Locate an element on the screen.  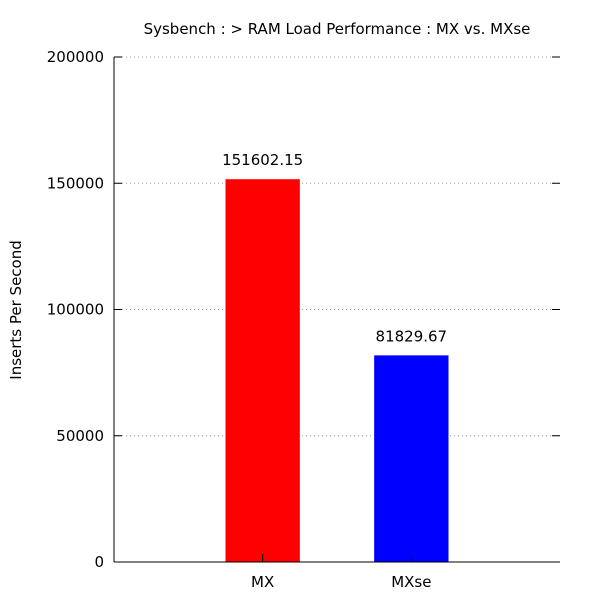
data-labels: 151602.15 81829.67 is located at coordinates (334, 248).